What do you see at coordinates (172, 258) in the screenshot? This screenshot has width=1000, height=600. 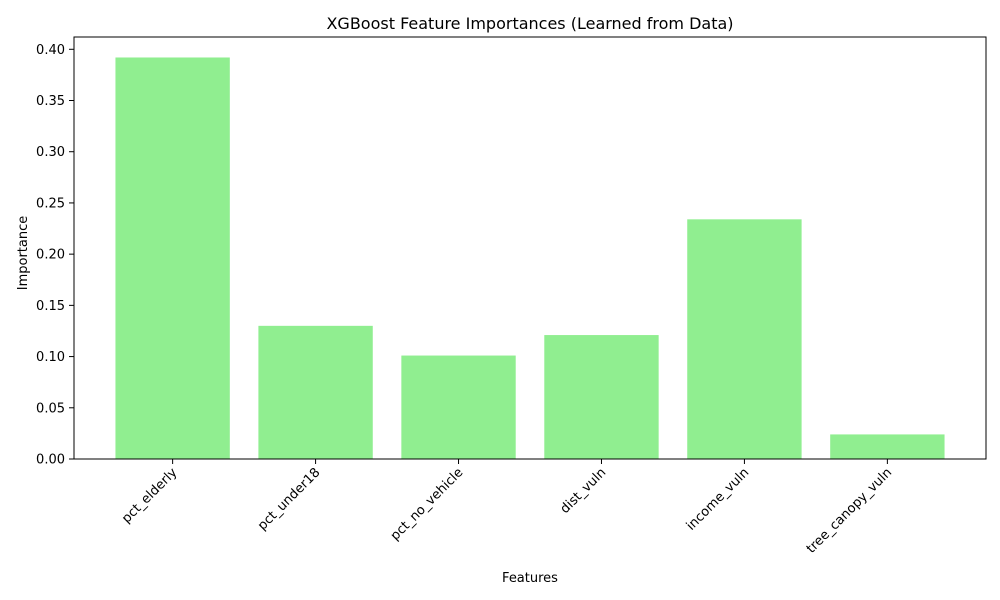 I see `bar-pct-elderly` at bounding box center [172, 258].